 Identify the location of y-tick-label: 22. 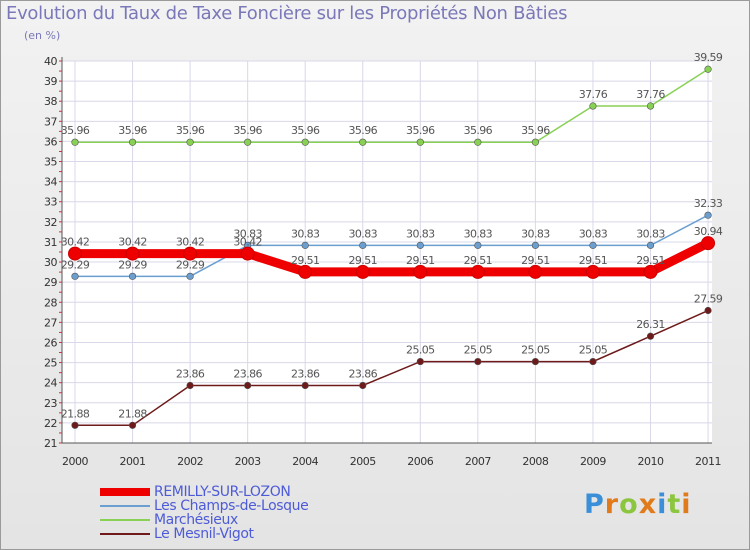
(50, 423).